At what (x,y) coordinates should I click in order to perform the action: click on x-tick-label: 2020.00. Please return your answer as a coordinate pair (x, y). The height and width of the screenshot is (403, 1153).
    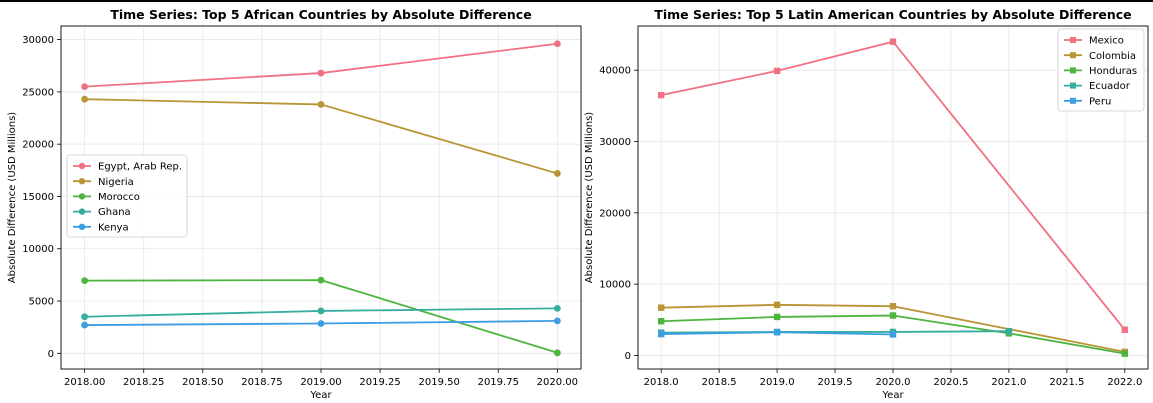
    Looking at the image, I should click on (557, 382).